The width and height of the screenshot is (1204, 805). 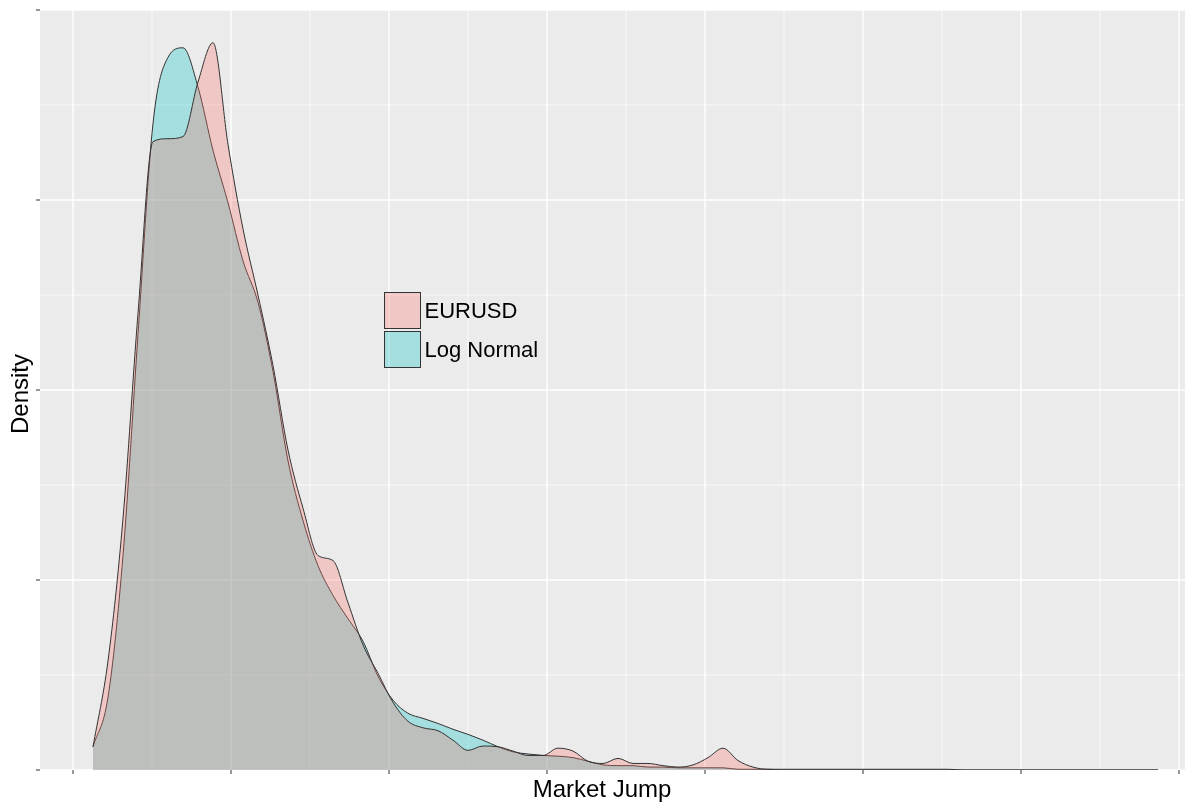 I want to click on x-axis-title: Market Jump, so click(x=602, y=789).